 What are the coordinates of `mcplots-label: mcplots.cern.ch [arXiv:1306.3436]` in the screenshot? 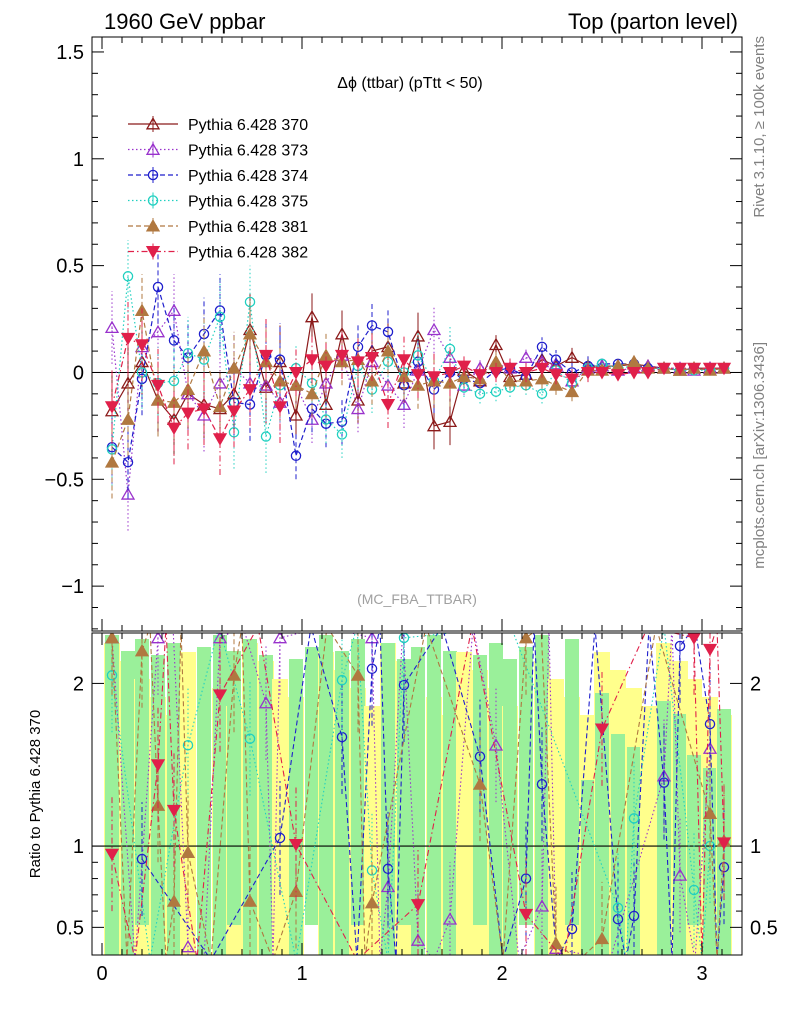 It's located at (759, 455).